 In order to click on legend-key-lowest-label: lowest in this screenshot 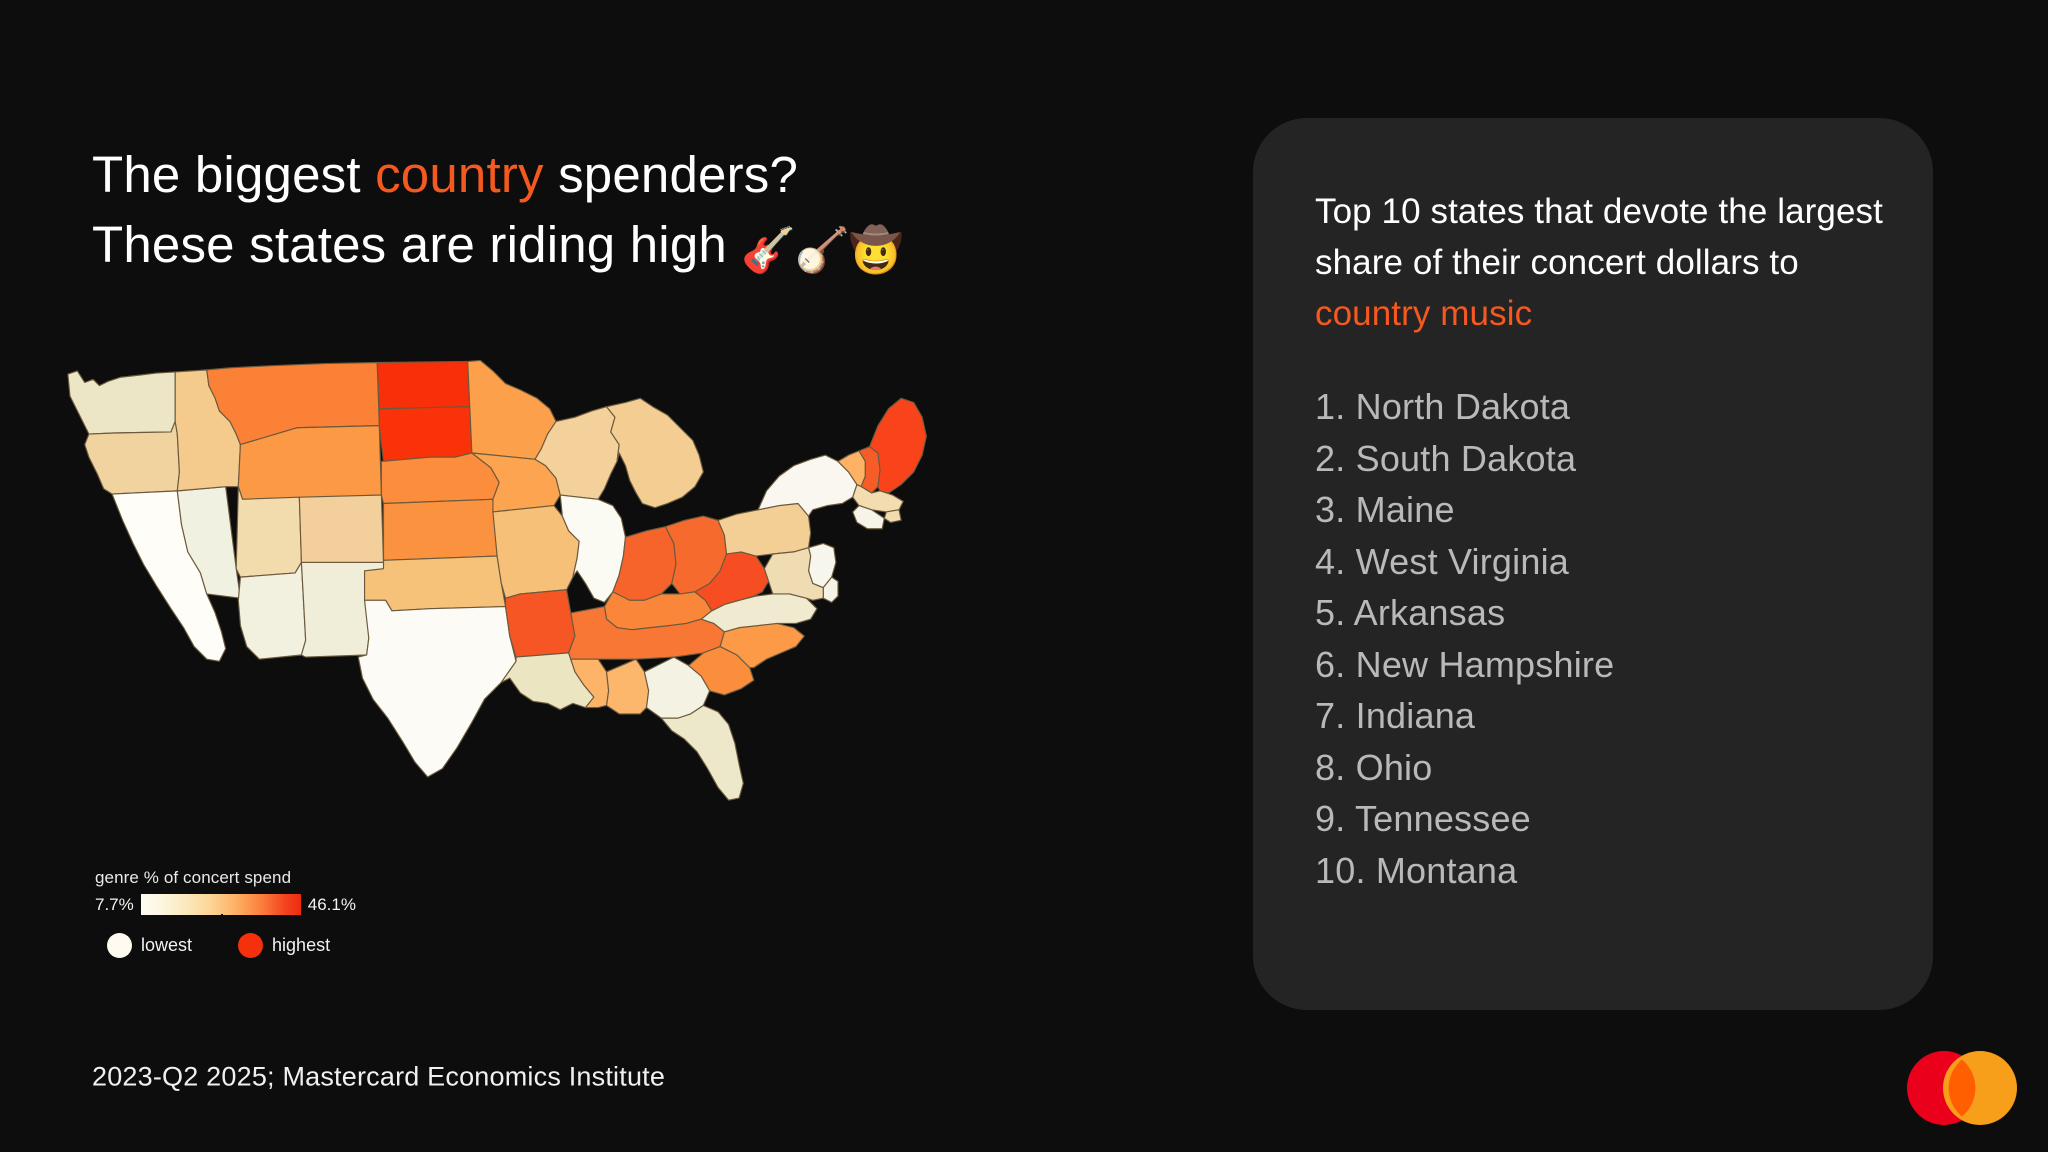, I will do `click(167, 945)`.